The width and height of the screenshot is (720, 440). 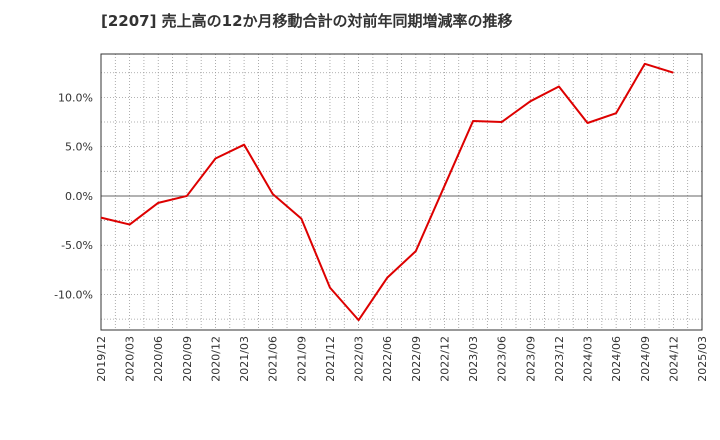 What do you see at coordinates (473, 359) in the screenshot?
I see `x-tick-label: 2023/03` at bounding box center [473, 359].